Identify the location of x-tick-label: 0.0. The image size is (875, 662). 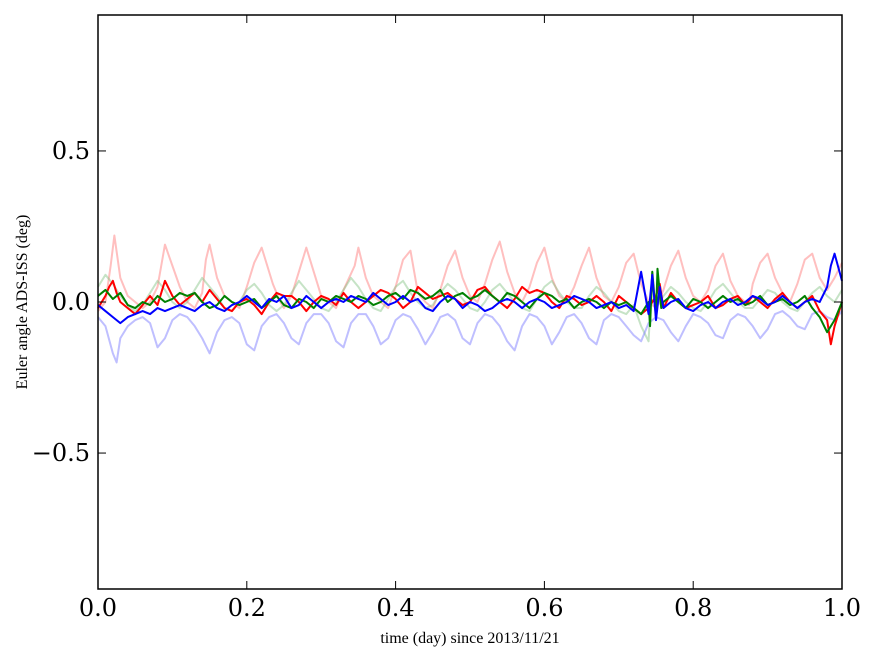
(98, 608).